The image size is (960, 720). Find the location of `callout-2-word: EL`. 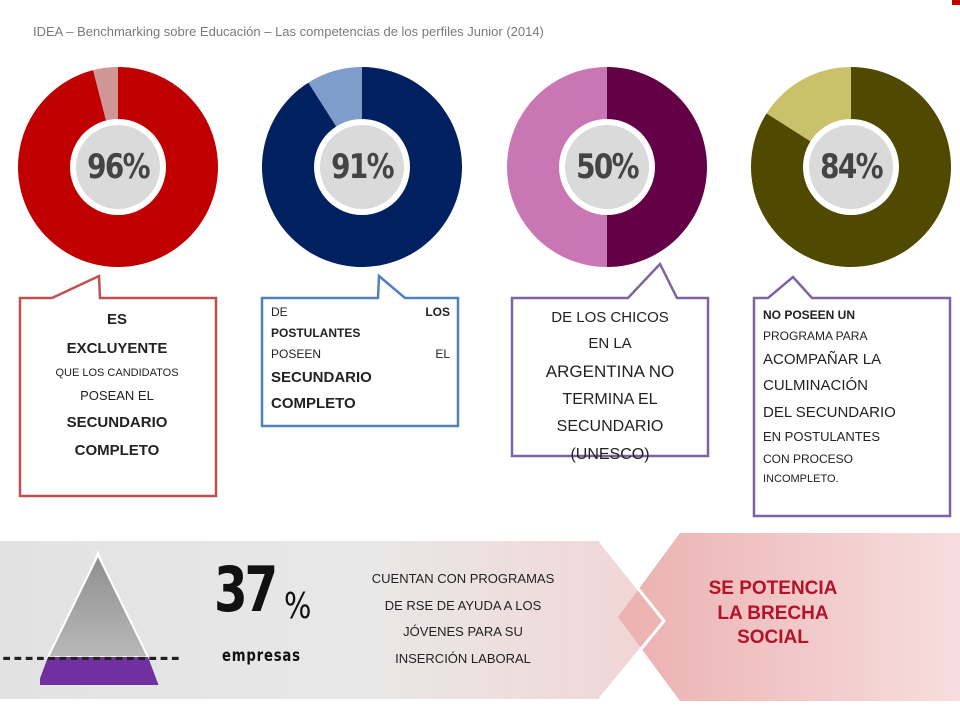

callout-2-word: EL is located at coordinates (442, 354).